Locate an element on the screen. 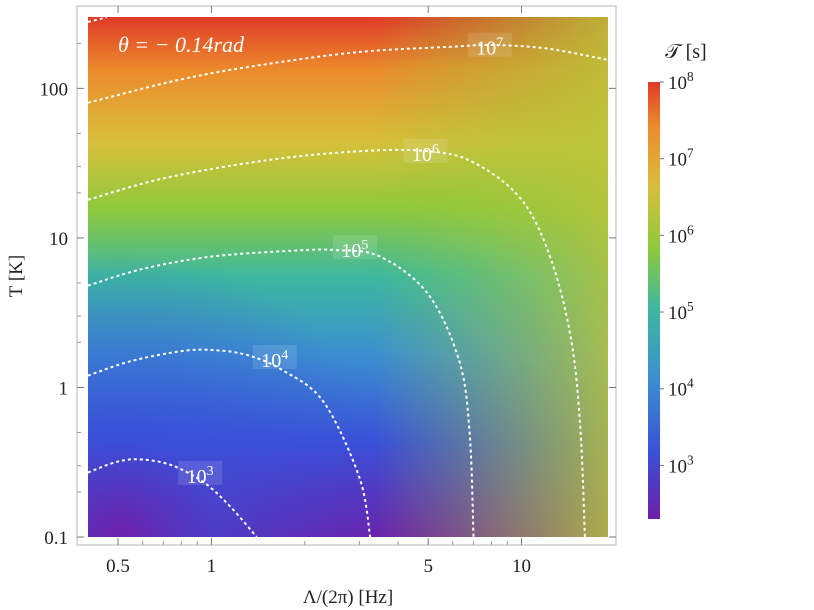 This screenshot has height=610, width=814. y-tick-label: 1 is located at coordinates (64, 388).